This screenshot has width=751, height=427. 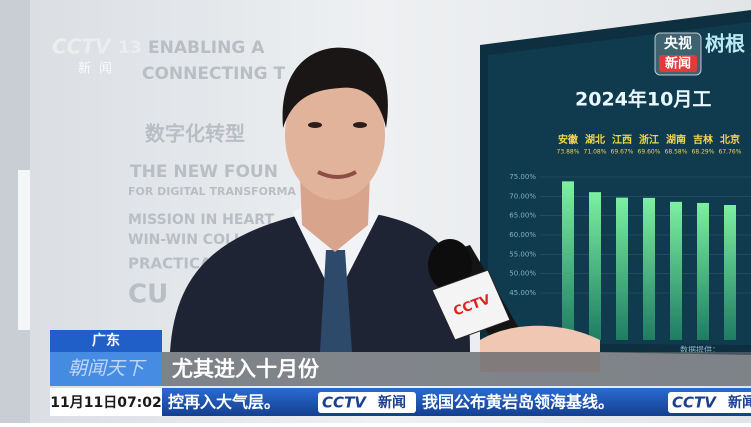 I want to click on channel-number: 13, so click(x=130, y=48).